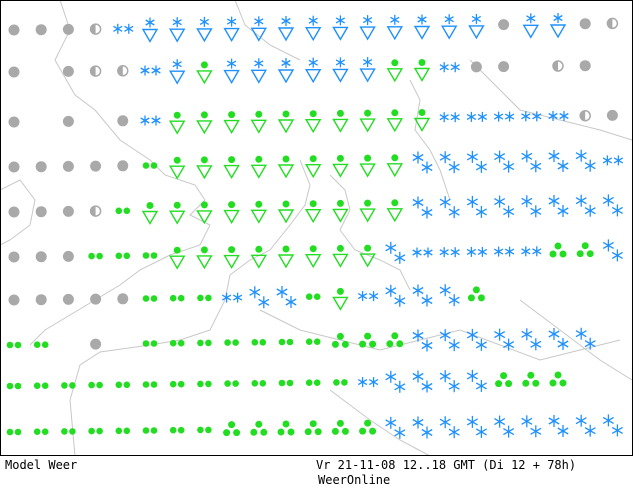 The image size is (634, 490). I want to click on coast-north, so click(267, 30).